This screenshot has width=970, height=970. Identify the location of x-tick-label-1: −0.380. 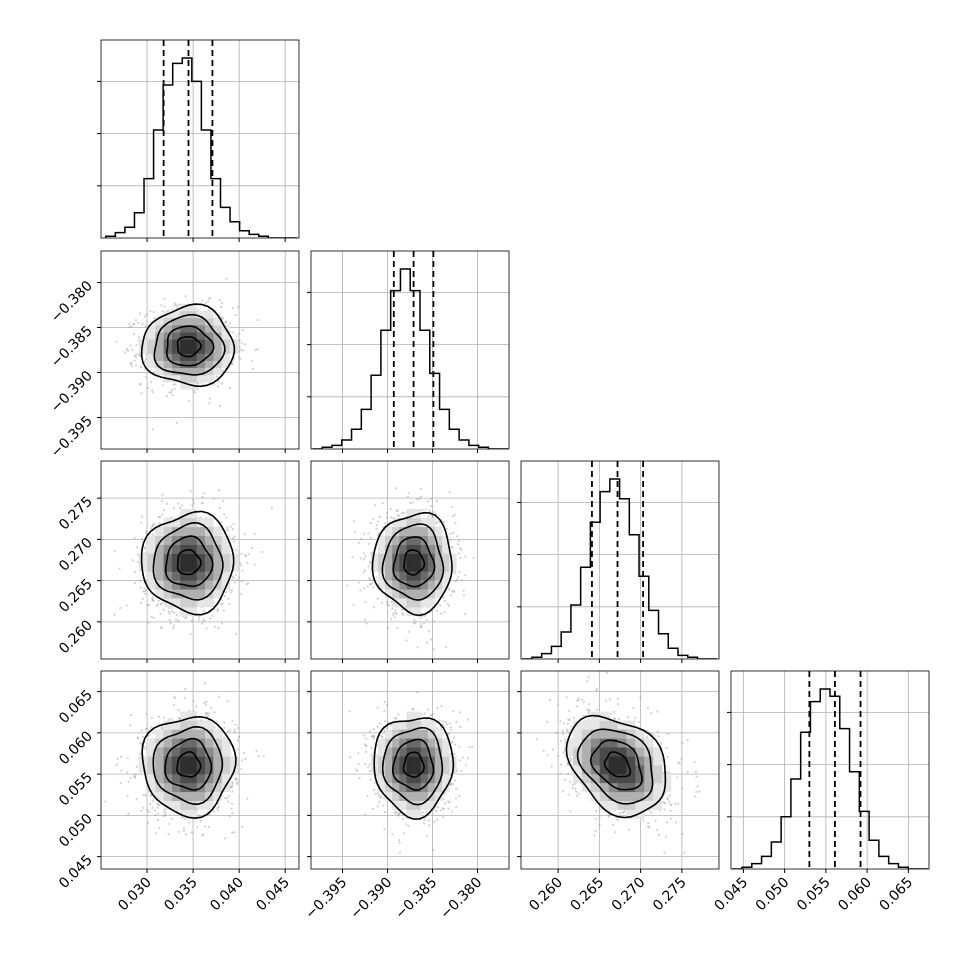
(461, 899).